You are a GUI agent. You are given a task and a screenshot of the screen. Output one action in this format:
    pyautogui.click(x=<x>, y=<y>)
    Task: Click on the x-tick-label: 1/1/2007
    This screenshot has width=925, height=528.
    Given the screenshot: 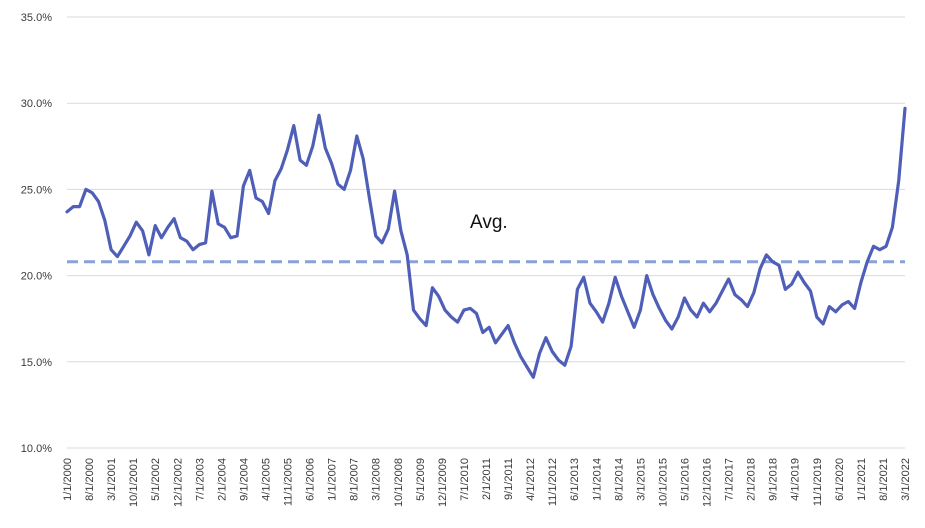 What is the action you would take?
    pyautogui.click(x=333, y=479)
    